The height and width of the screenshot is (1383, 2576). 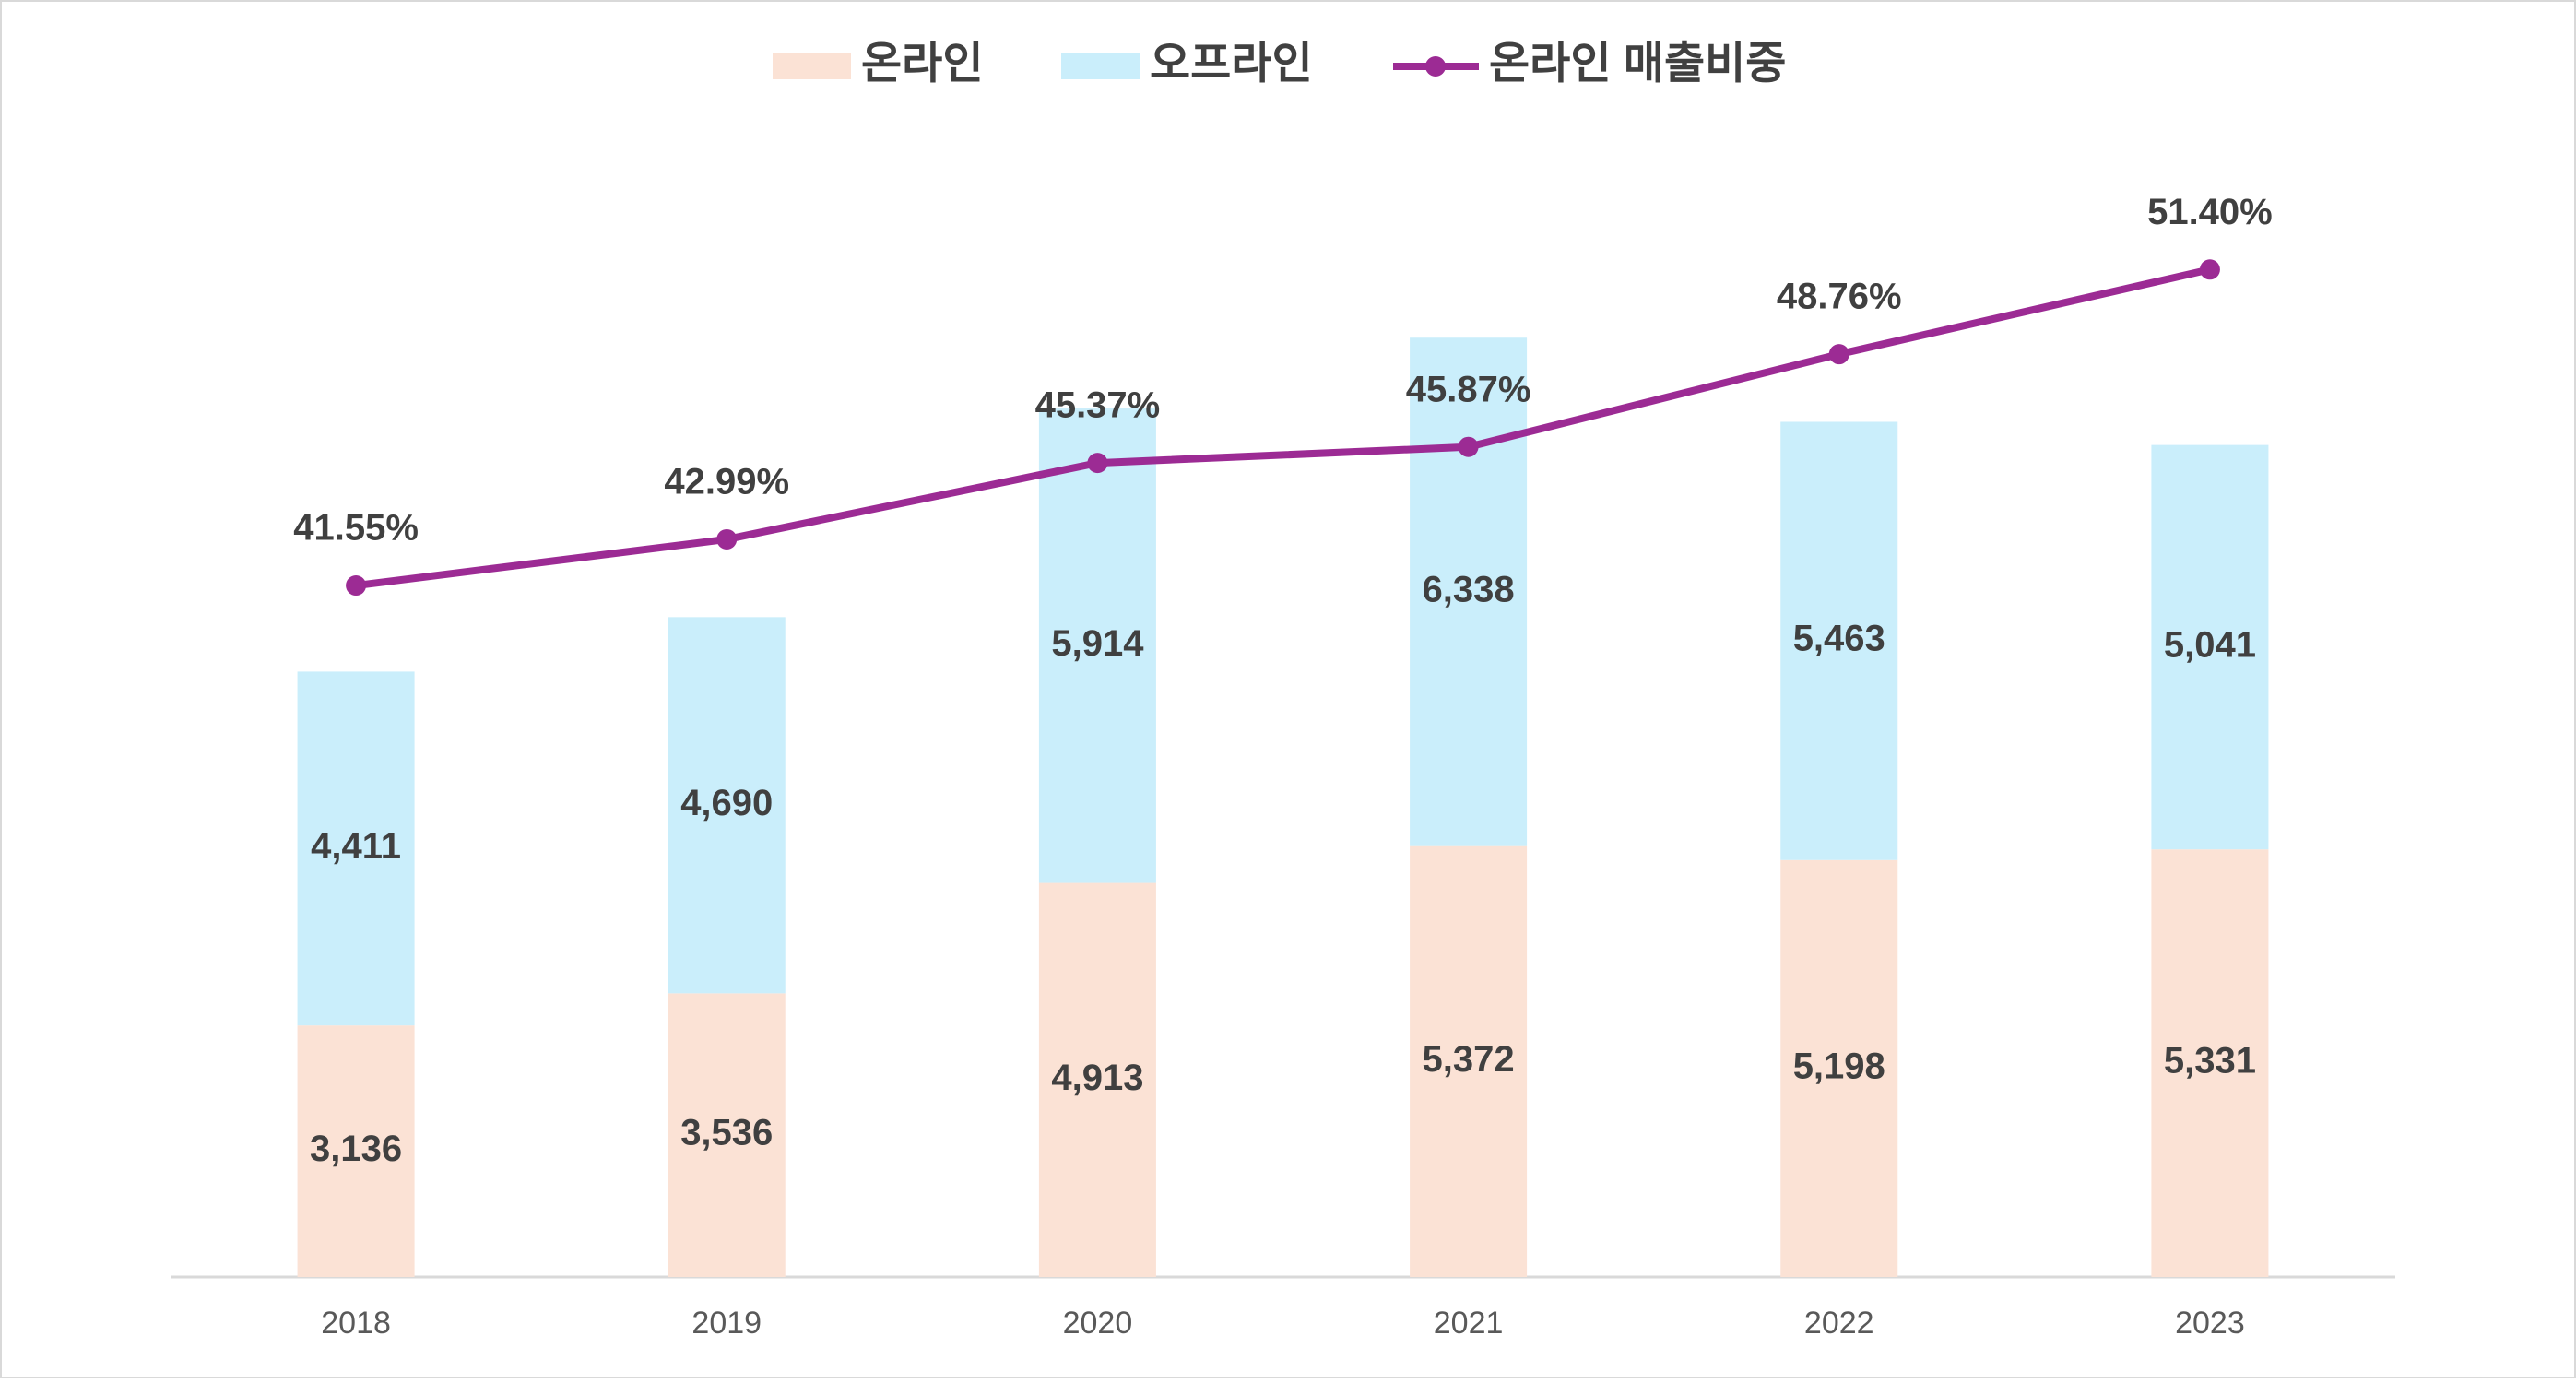 I want to click on line-label: 51.40%, so click(x=2210, y=212).